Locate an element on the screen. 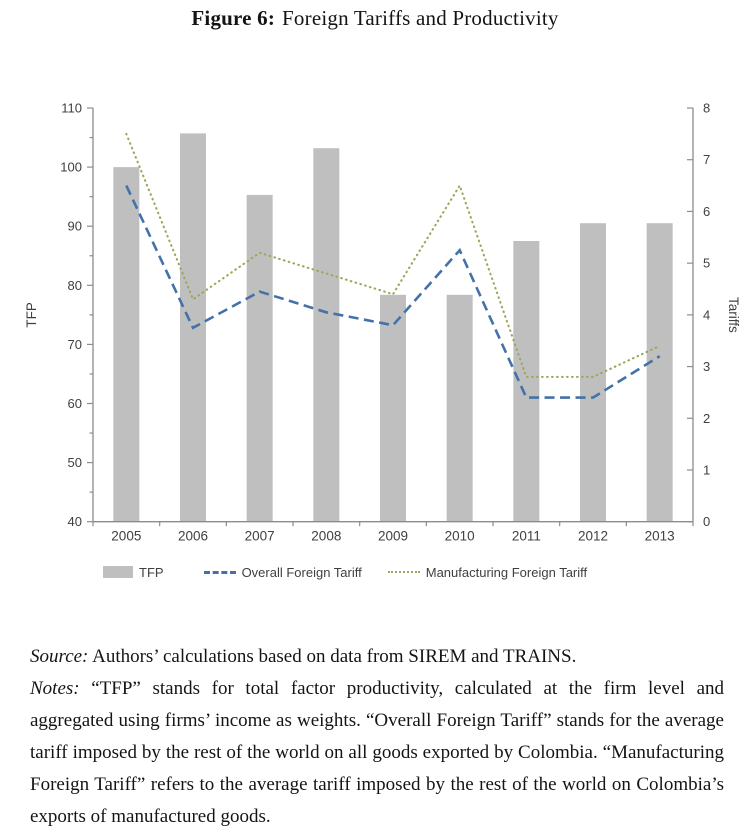 The image size is (750, 833). legend-label-overall-tariff: Overall Foreign Tariff is located at coordinates (301, 572).